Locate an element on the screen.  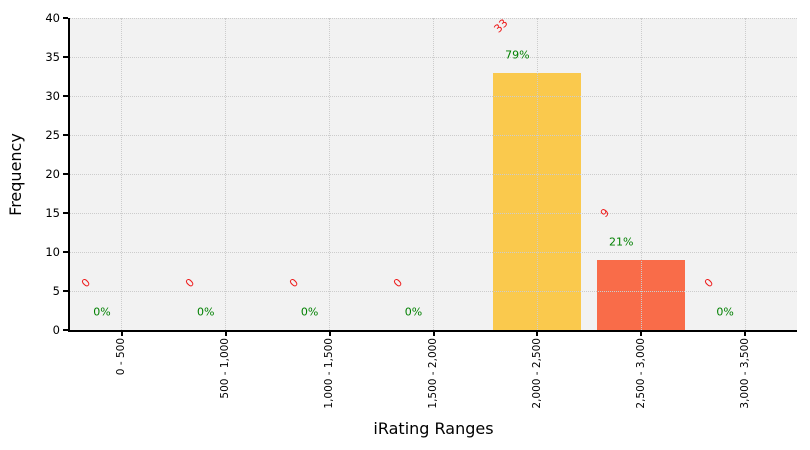
y-tick-label: 25 is located at coordinates (52, 135).